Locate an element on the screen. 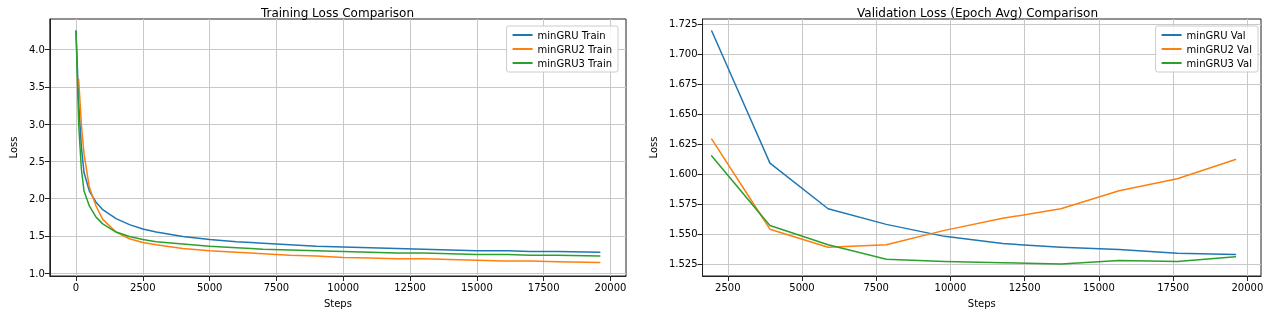 The image size is (1280, 315). x-tick-label: 0 is located at coordinates (76, 287).